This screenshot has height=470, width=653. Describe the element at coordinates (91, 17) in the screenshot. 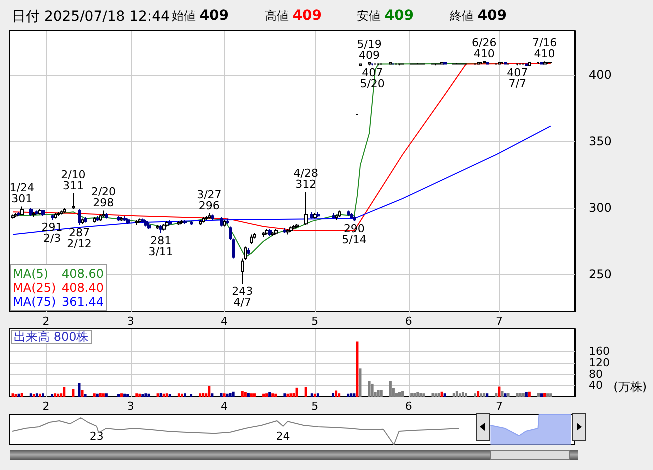

I see `text: 日付 2025/07/18 12:44` at that location.